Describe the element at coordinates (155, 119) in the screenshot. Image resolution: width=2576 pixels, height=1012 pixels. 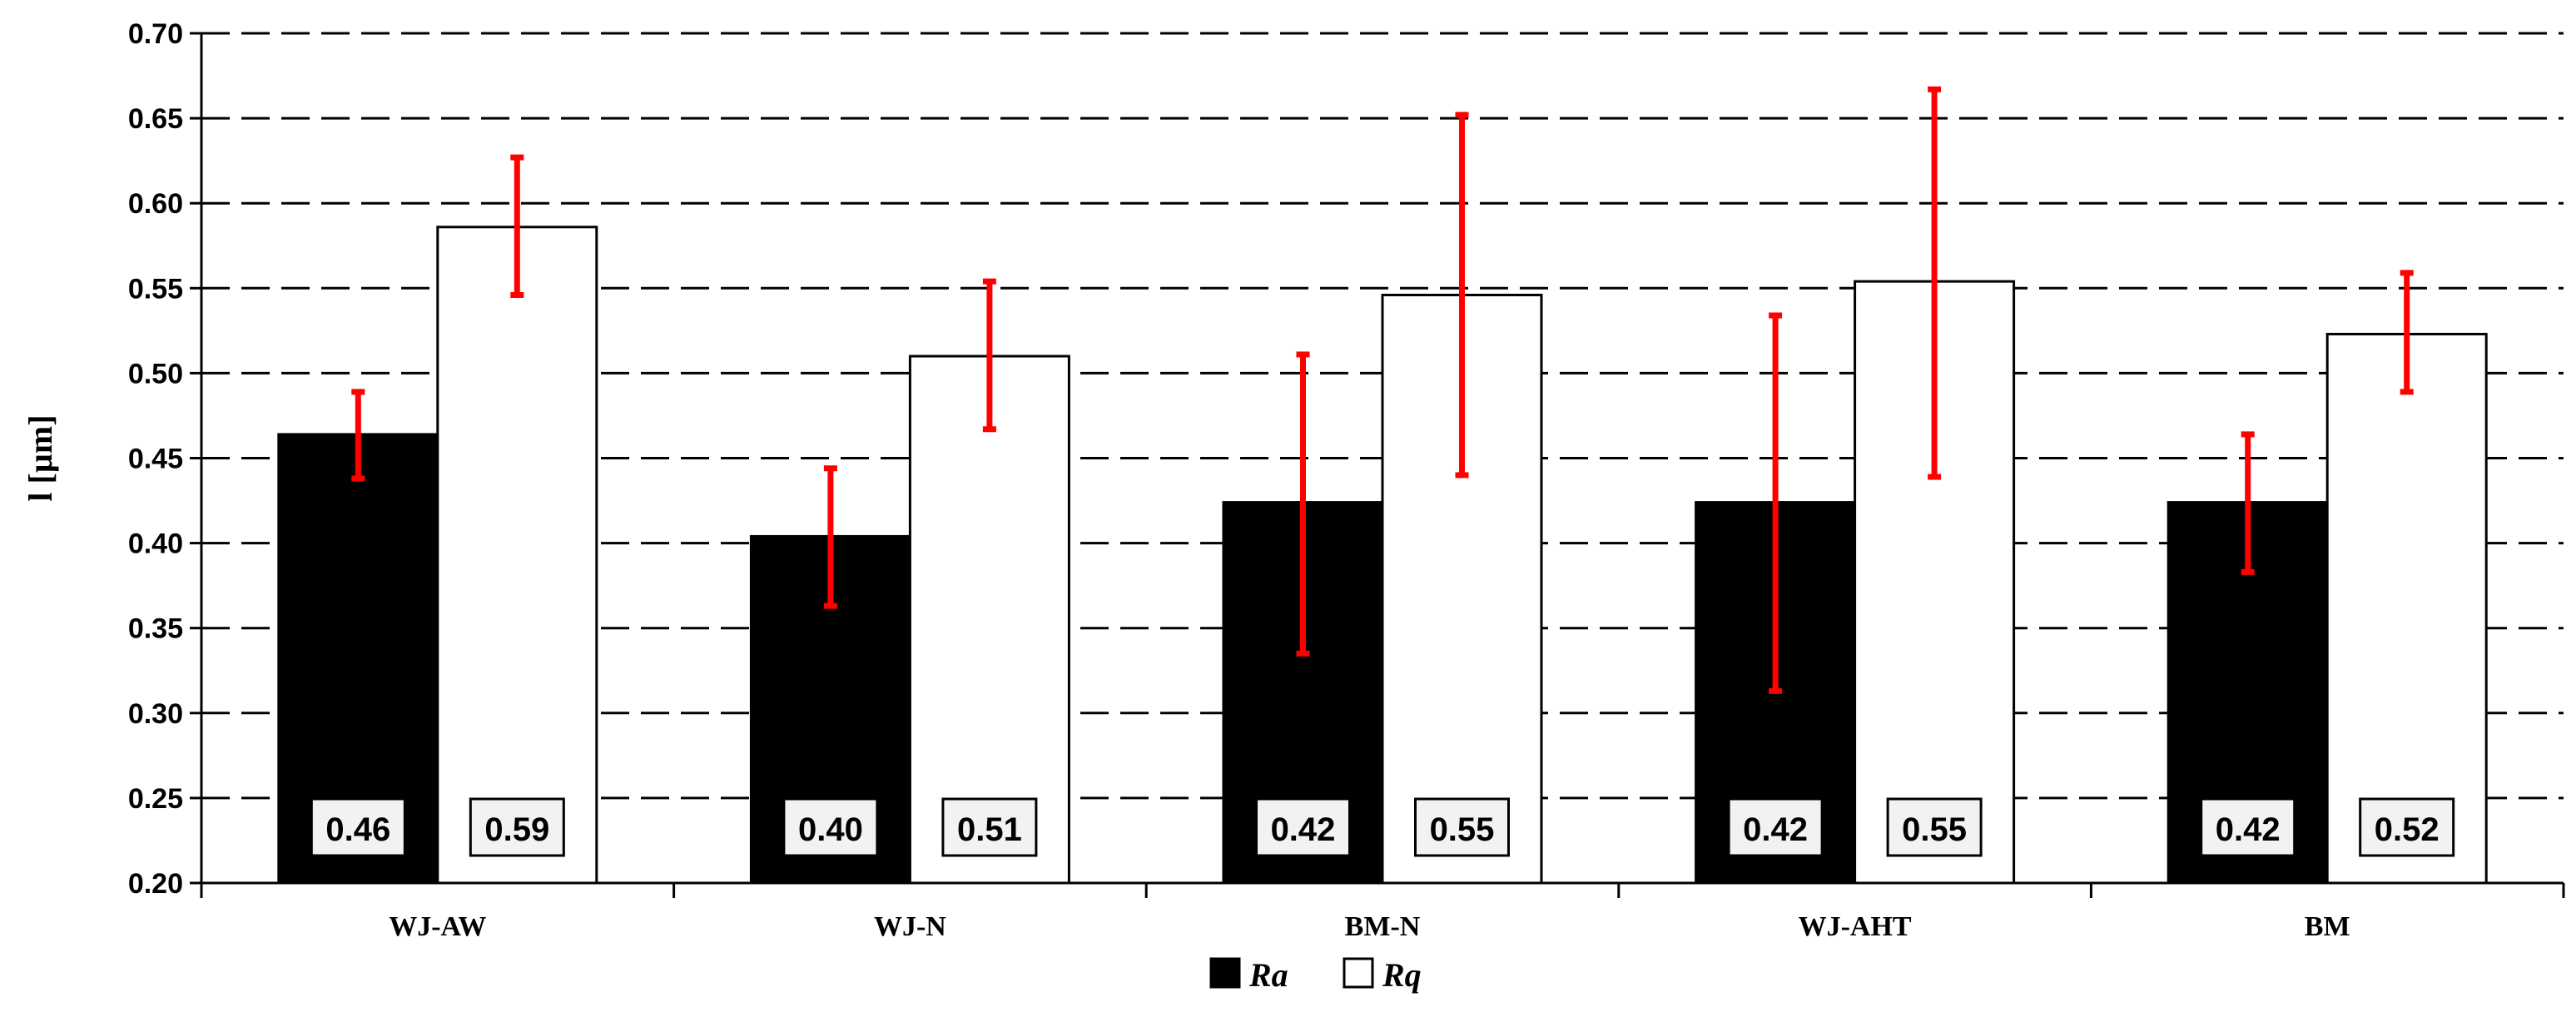
I see `y-tick-label: 0.65` at that location.